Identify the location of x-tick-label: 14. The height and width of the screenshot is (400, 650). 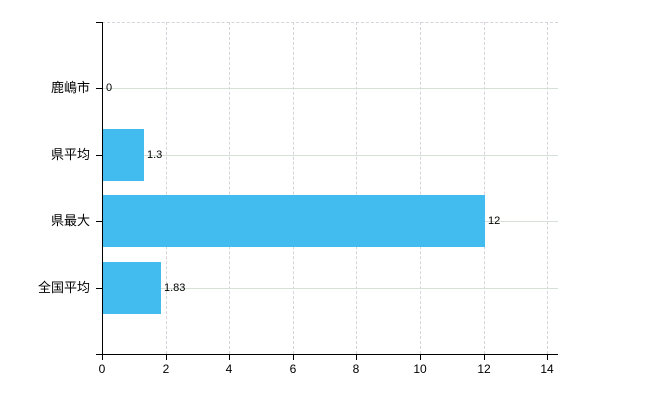
(547, 369).